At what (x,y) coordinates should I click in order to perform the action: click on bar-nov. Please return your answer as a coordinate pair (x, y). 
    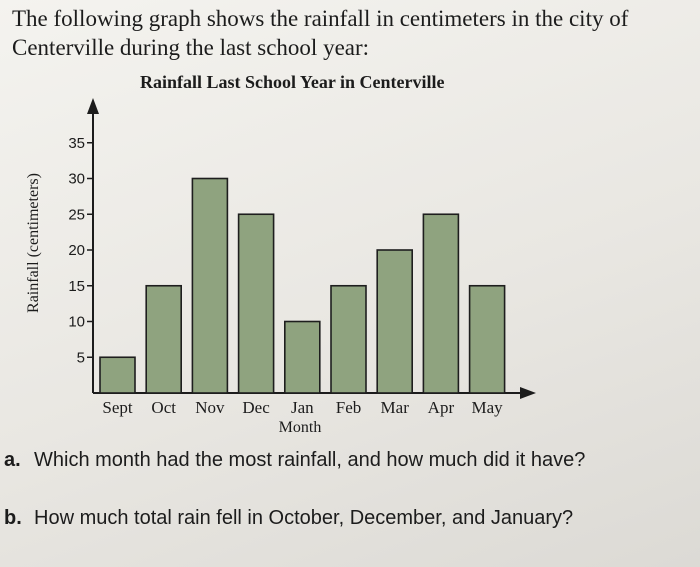
    Looking at the image, I should click on (210, 285).